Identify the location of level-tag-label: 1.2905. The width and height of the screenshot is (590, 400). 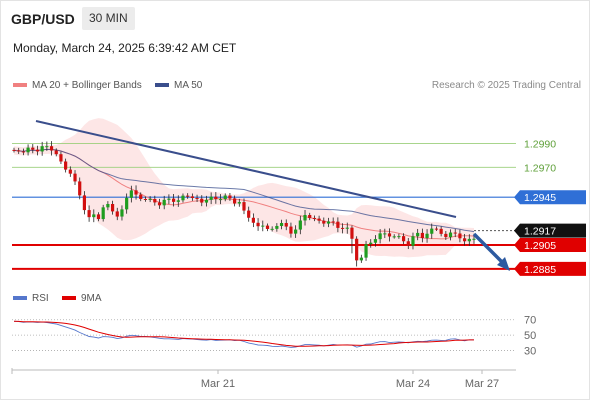
(540, 246).